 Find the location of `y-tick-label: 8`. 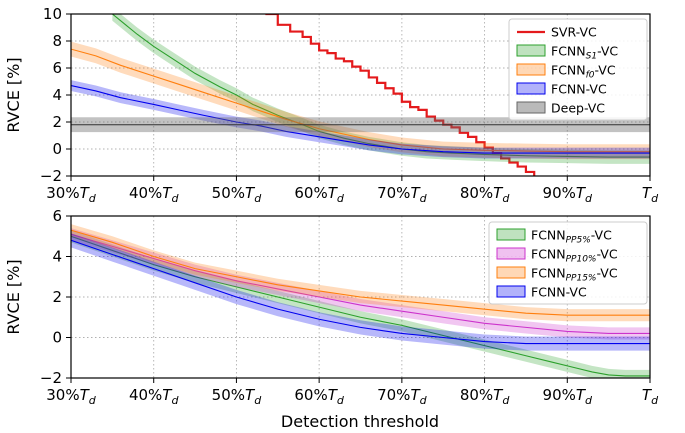

y-tick-label: 8 is located at coordinates (57, 41).